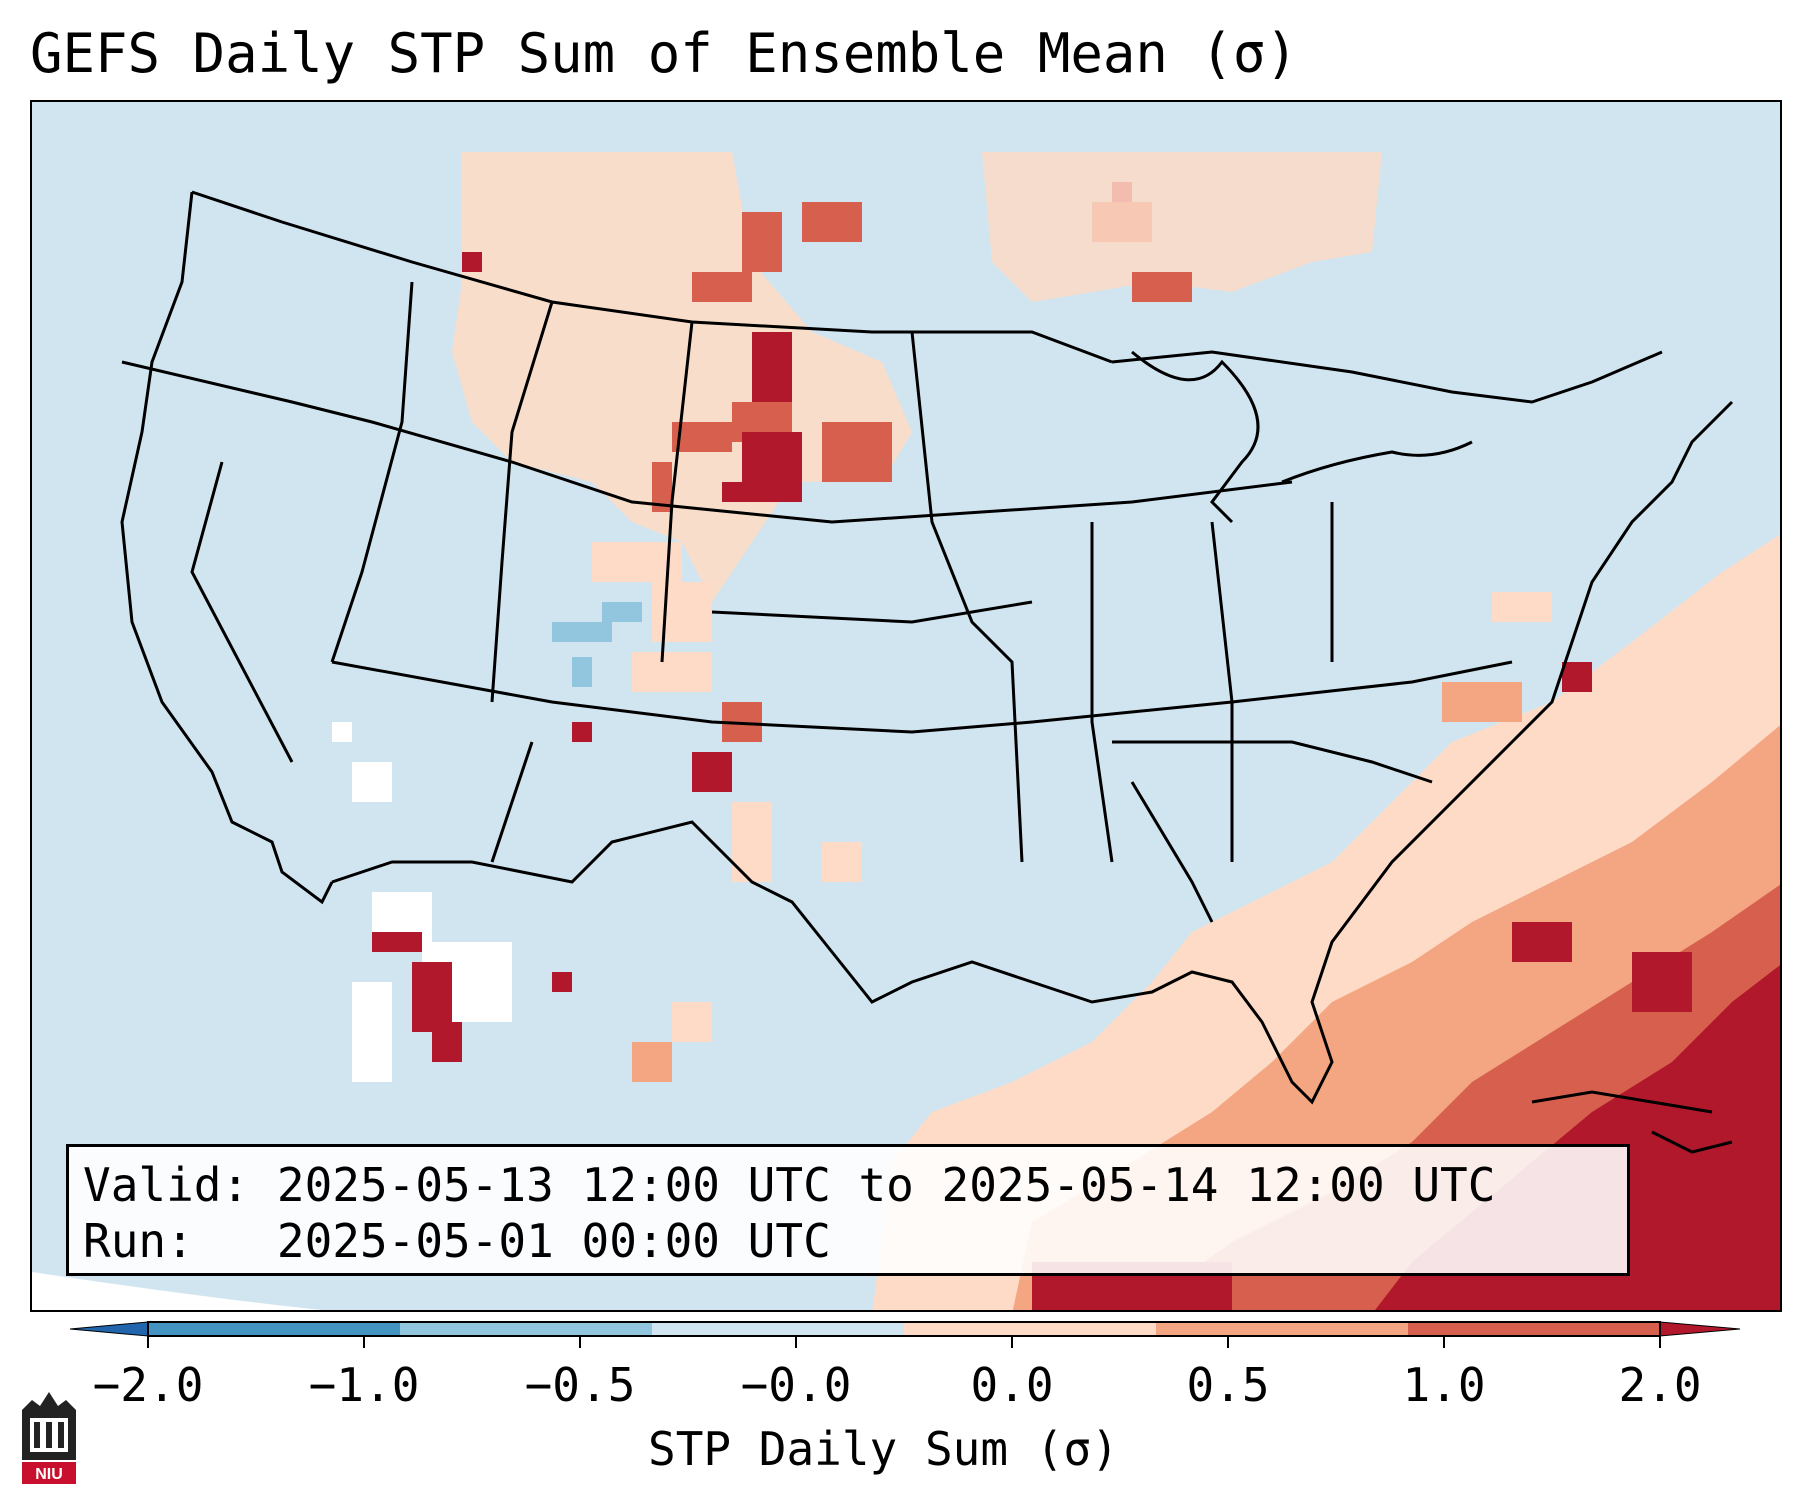 This screenshot has height=1506, width=1803. What do you see at coordinates (796, 1385) in the screenshot?
I see `colorbar-tick-label: −0.0` at bounding box center [796, 1385].